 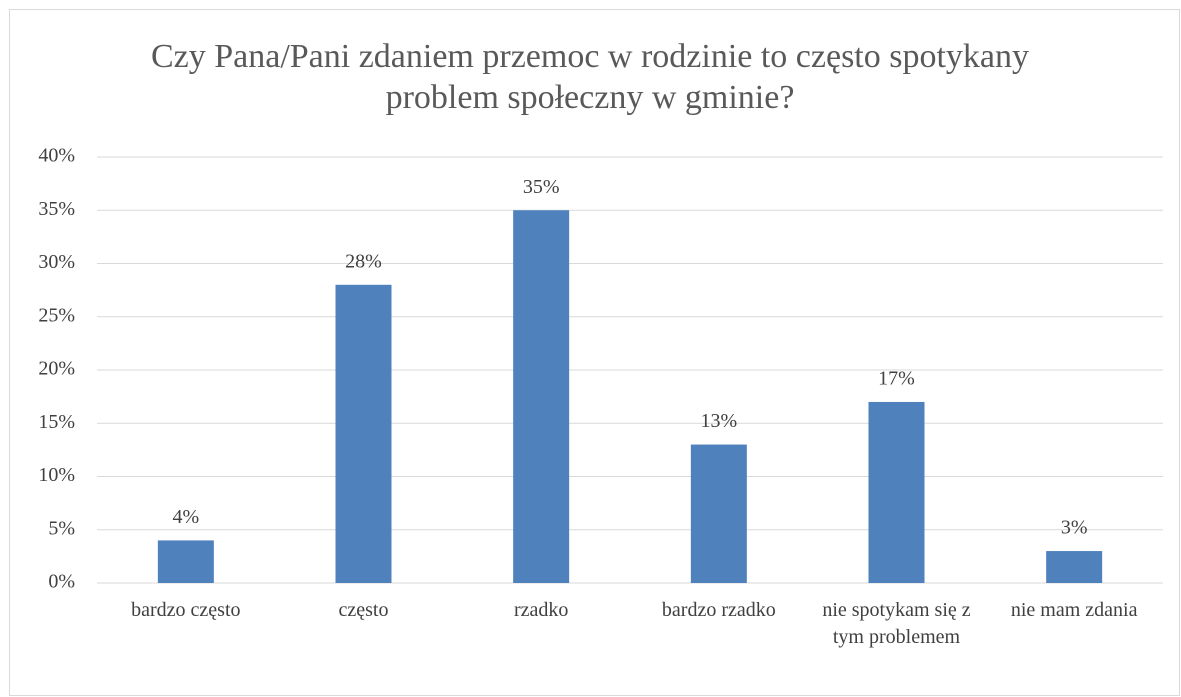 What do you see at coordinates (541, 187) in the screenshot?
I see `data-label: 35%` at bounding box center [541, 187].